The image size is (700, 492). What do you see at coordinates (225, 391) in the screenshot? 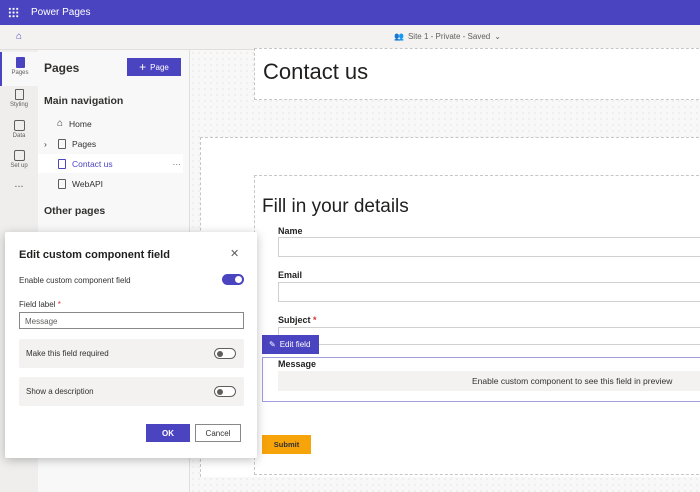
I see `description-toggle` at bounding box center [225, 391].